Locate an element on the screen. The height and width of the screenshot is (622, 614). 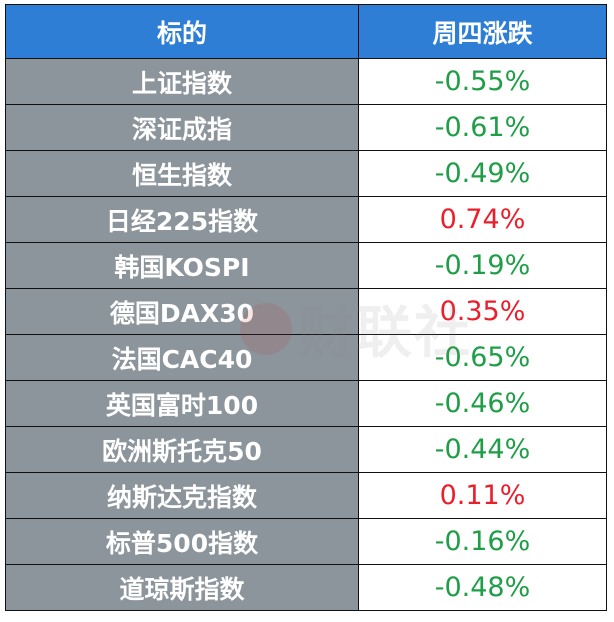
table-row: 欧洲斯托克50 -0.44% is located at coordinates (306, 449).